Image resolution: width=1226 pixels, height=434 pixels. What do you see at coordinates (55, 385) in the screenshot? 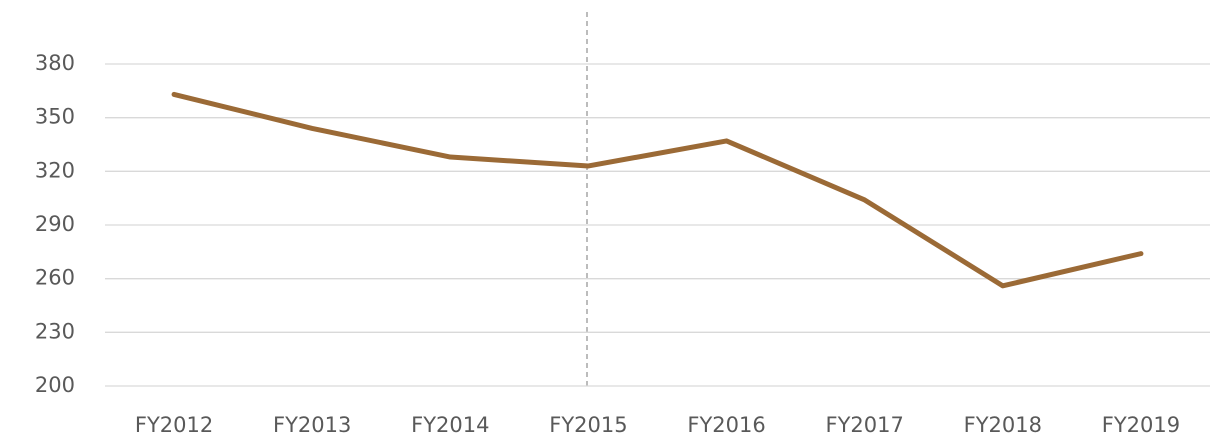
I see `y-tick-label: 200` at bounding box center [55, 385].